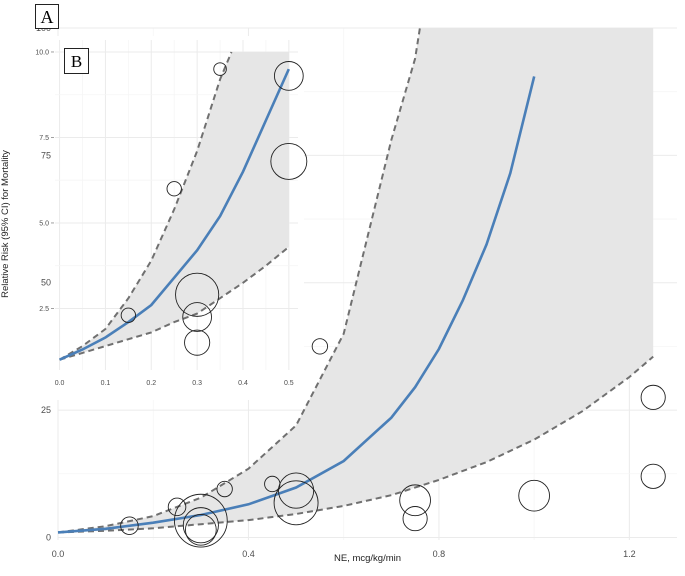  I want to click on y-tick-label: 25, so click(46, 410).